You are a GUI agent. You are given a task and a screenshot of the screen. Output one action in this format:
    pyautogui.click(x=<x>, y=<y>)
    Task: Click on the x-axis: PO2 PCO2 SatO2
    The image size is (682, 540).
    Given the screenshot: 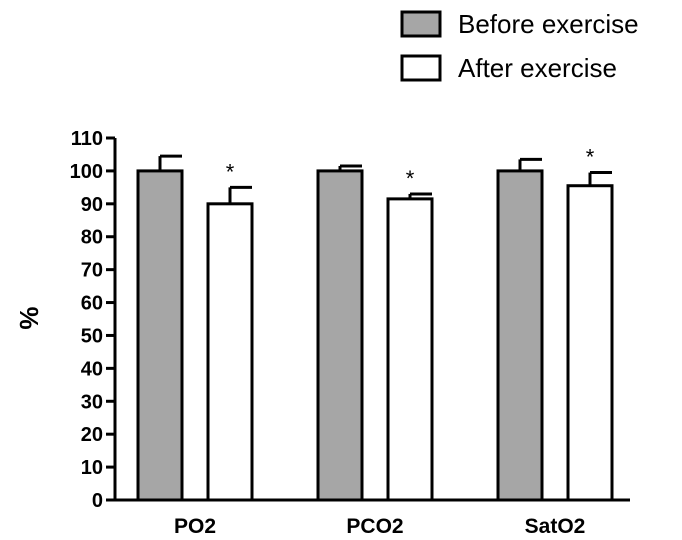 What is the action you would take?
    pyautogui.click(x=372, y=518)
    